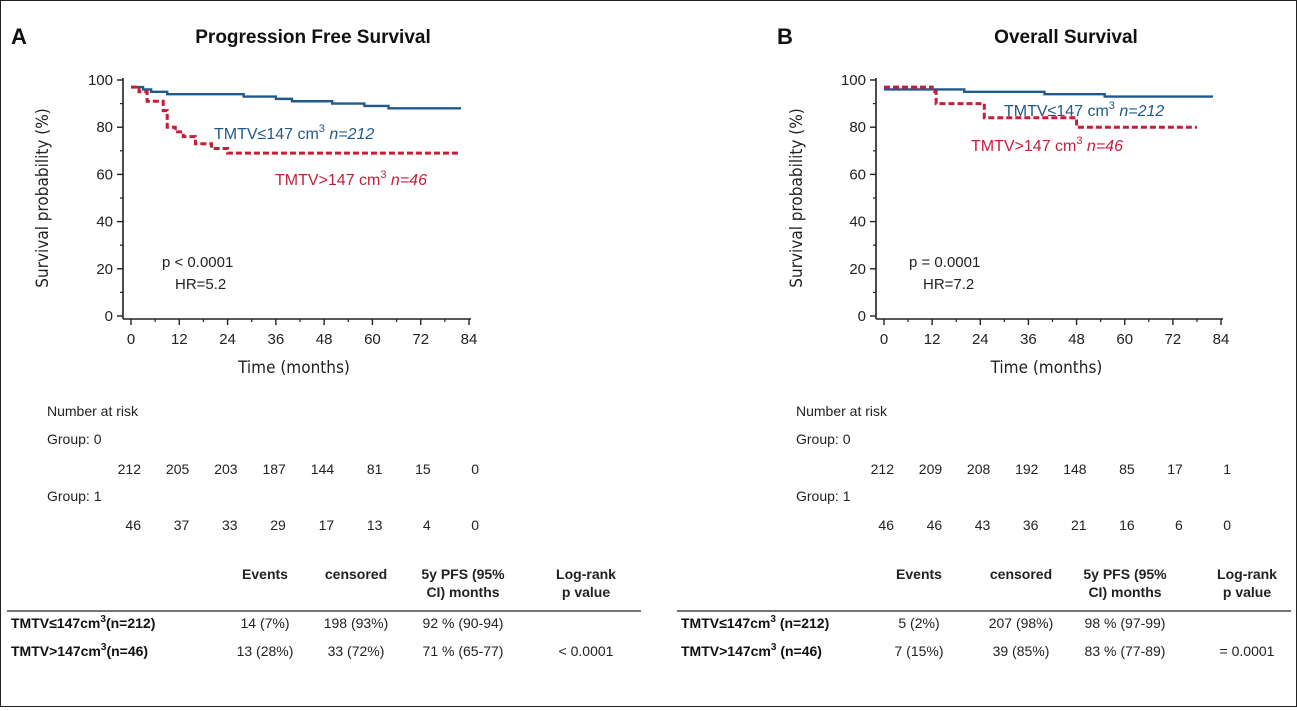 This screenshot has height=711, width=1297. What do you see at coordinates (356, 623) in the screenshot?
I see `table-cell: 198 (93%)` at bounding box center [356, 623].